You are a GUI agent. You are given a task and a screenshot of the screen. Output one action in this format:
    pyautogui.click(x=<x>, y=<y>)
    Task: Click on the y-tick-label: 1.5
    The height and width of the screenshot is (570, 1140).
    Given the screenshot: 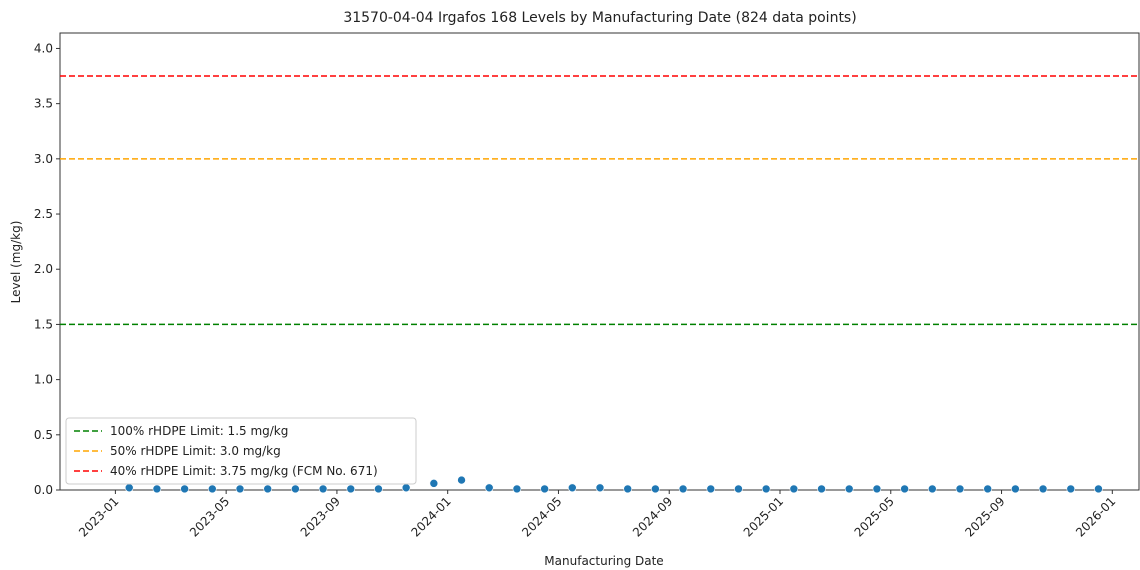 What is the action you would take?
    pyautogui.click(x=43, y=324)
    